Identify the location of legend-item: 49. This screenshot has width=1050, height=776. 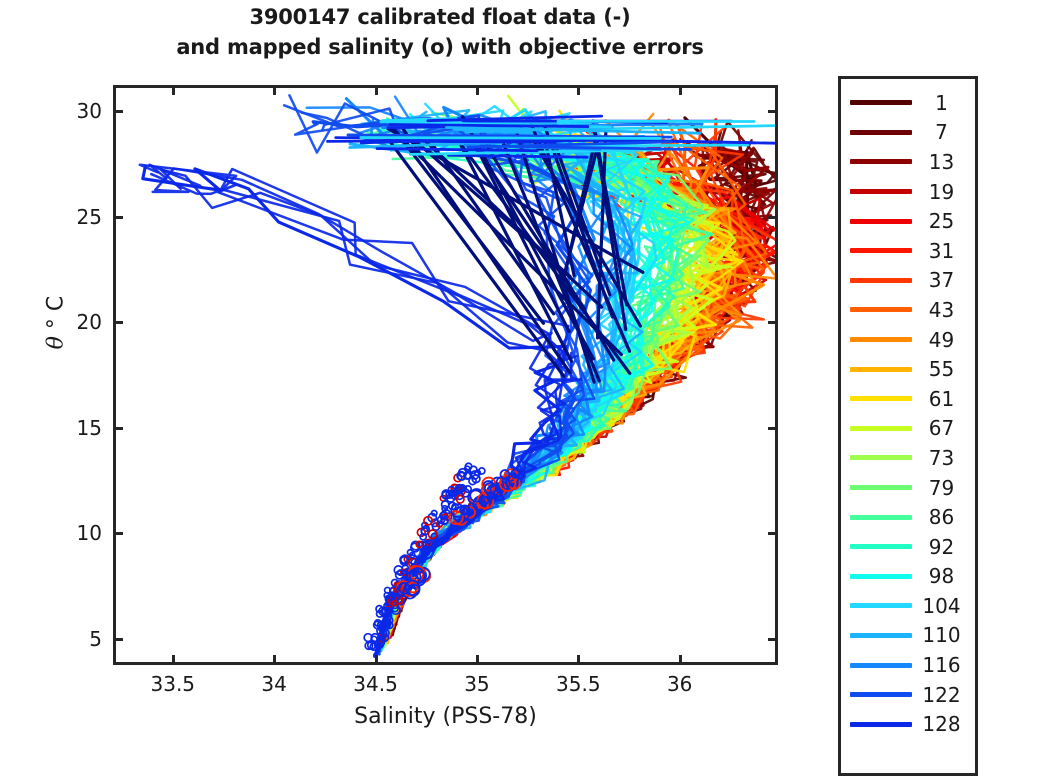
(908, 340).